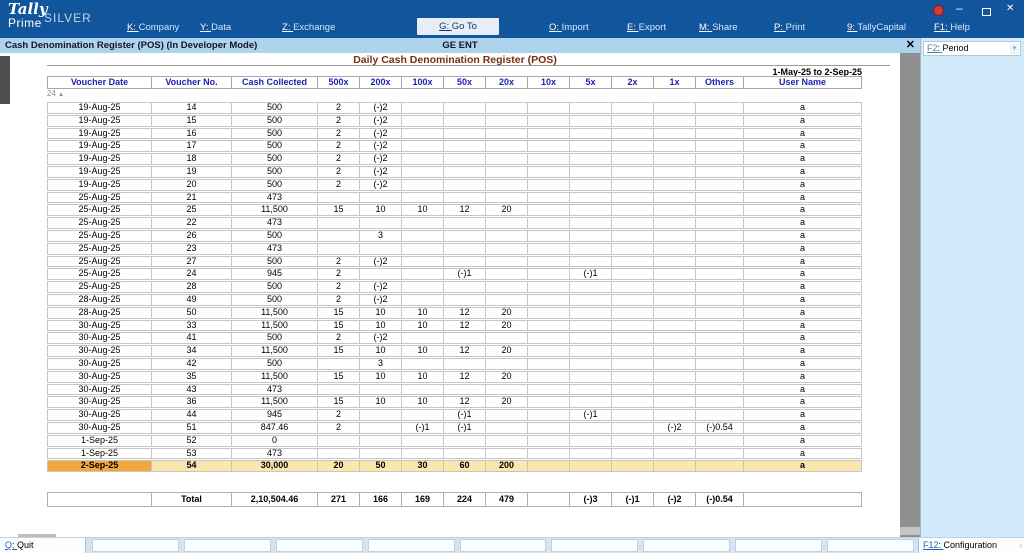 The height and width of the screenshot is (553, 1024). I want to click on restore-icon, so click(986, 12).